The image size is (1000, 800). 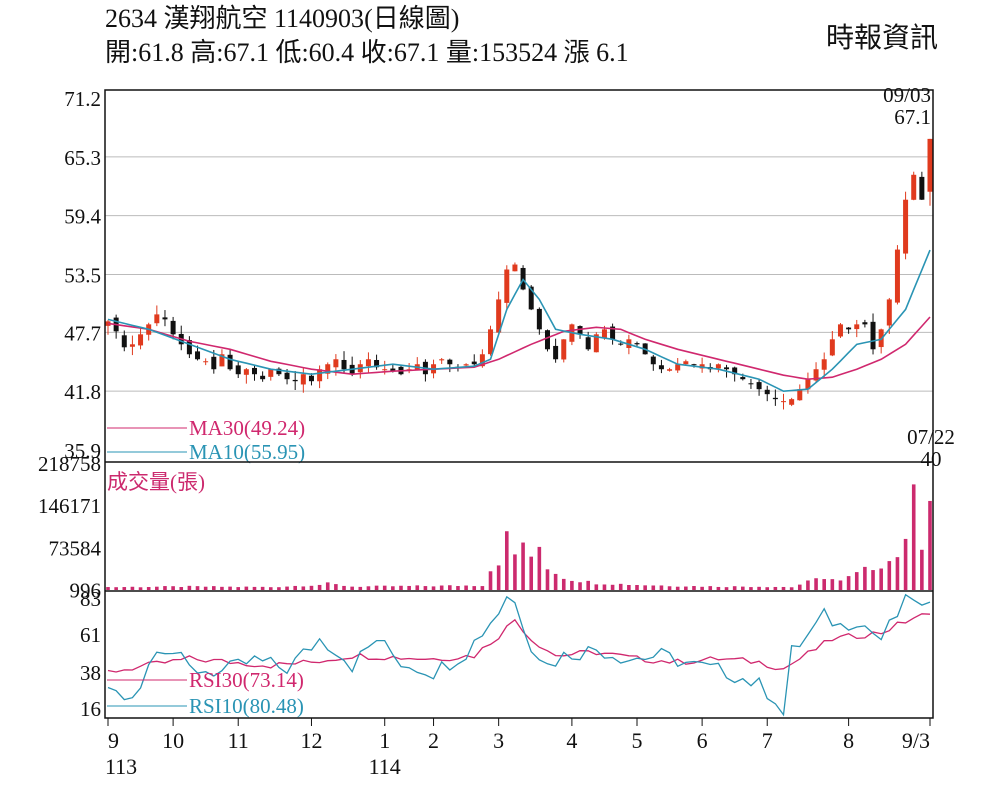 I want to click on data-source: 時報資訊, so click(x=881, y=38).